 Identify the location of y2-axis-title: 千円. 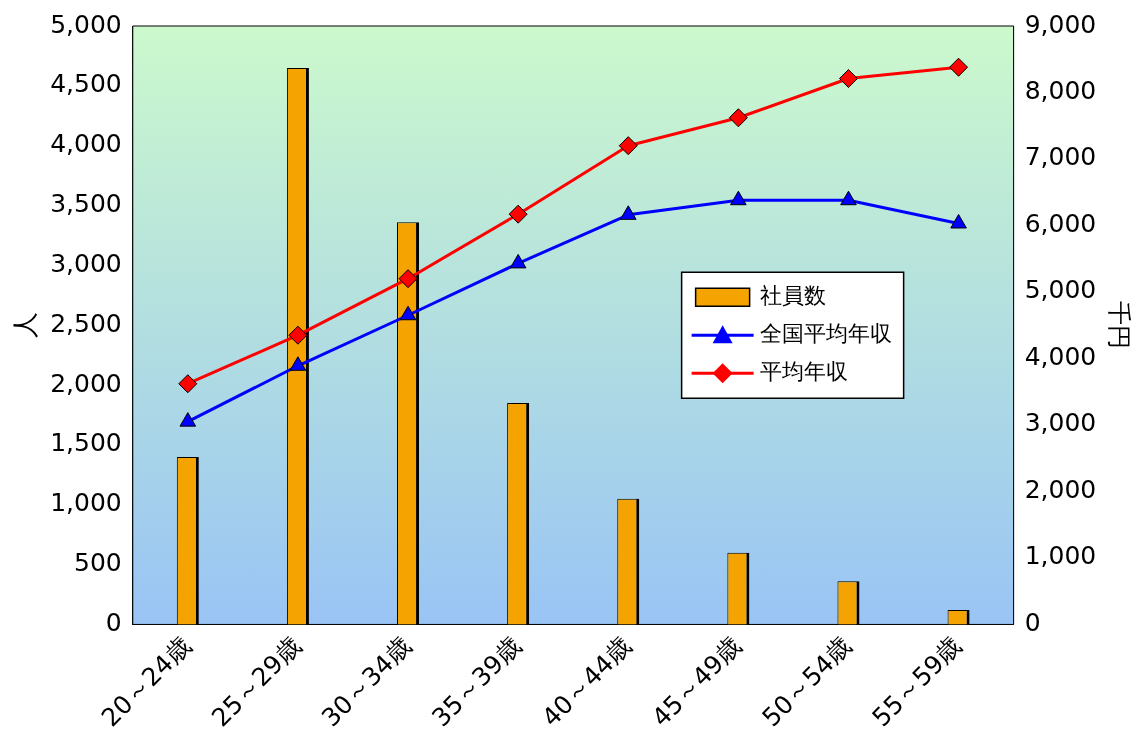
(1119, 325).